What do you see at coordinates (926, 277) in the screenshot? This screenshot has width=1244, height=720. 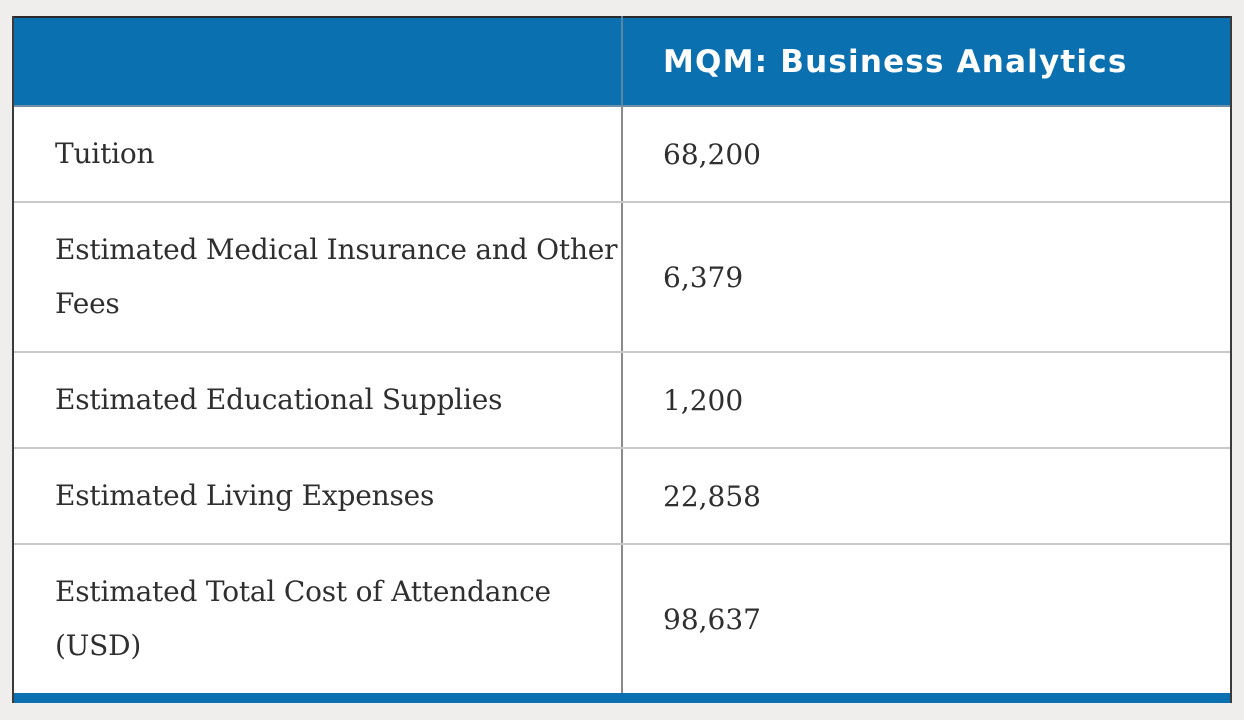 I see `row-value: 6,379` at bounding box center [926, 277].